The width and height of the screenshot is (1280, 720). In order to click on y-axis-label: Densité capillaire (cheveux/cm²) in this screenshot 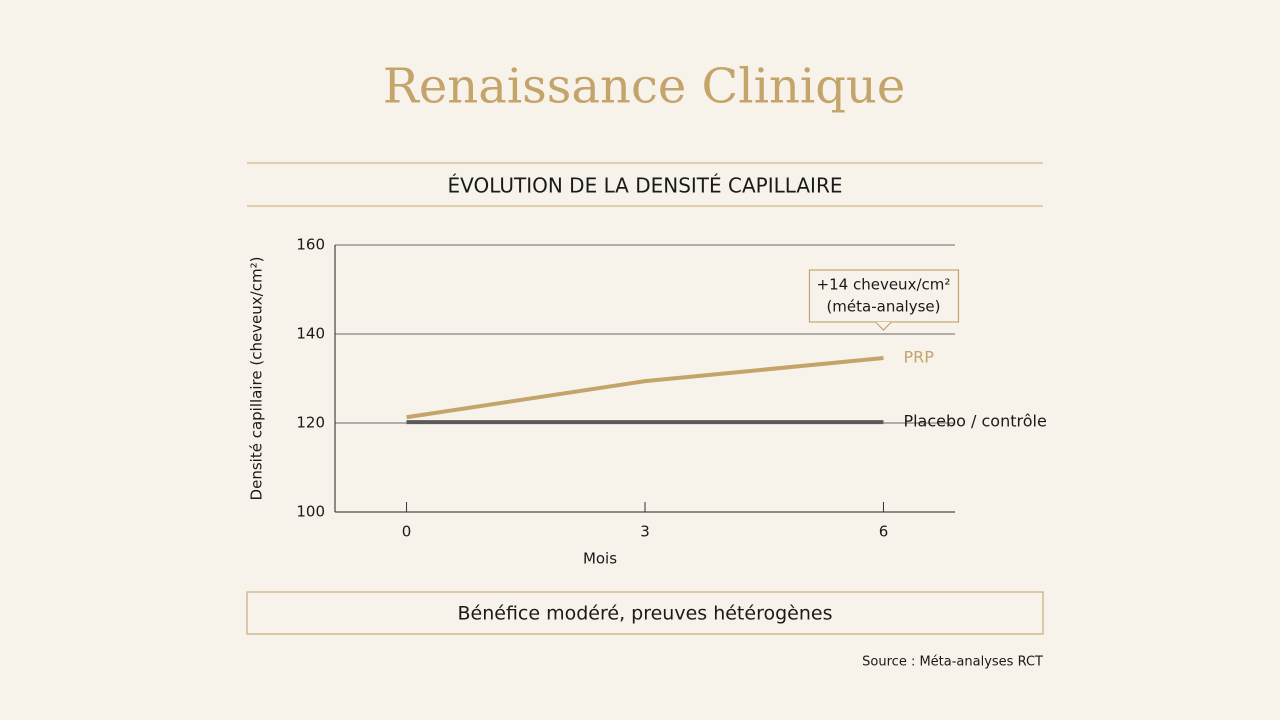, I will do `click(257, 379)`.